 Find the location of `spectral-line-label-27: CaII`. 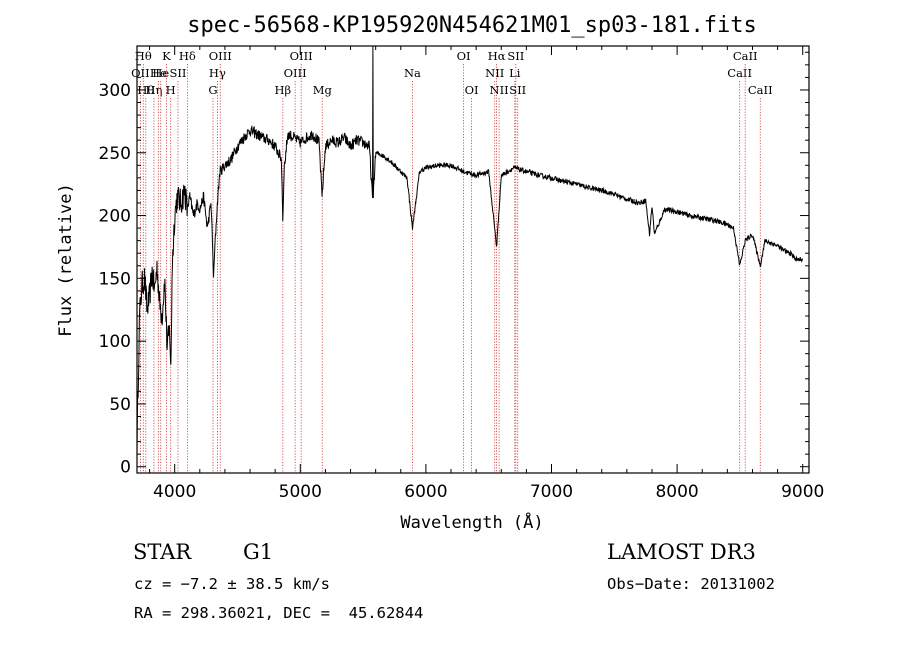

spectral-line-label-27: CaII is located at coordinates (745, 56).